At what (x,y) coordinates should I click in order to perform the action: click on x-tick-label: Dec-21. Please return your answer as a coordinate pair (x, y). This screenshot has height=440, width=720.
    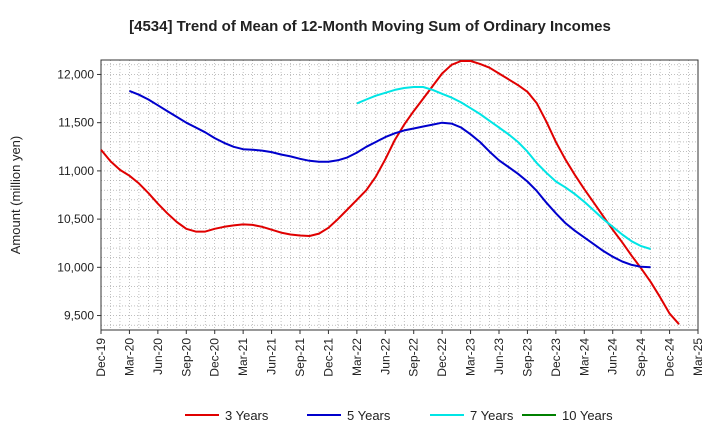
    Looking at the image, I should click on (328, 357).